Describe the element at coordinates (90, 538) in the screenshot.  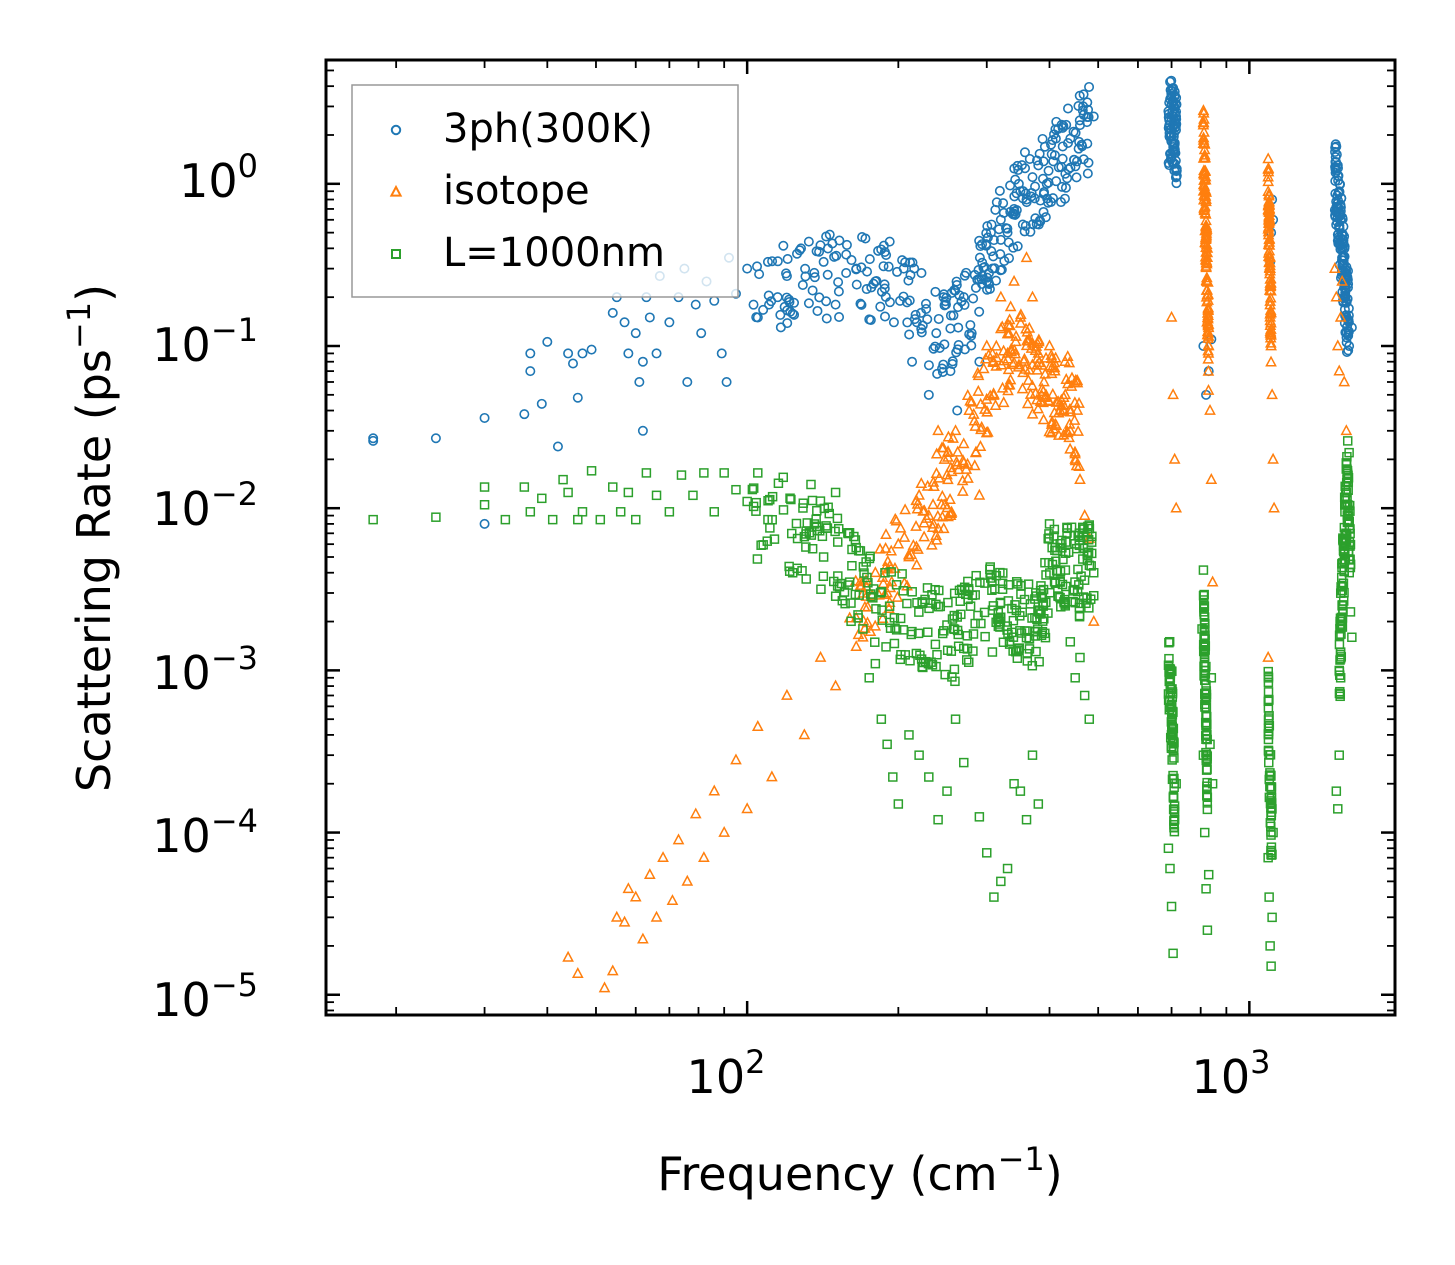
I see `y-axis-label: Scattering Rate (ps−1)` at that location.